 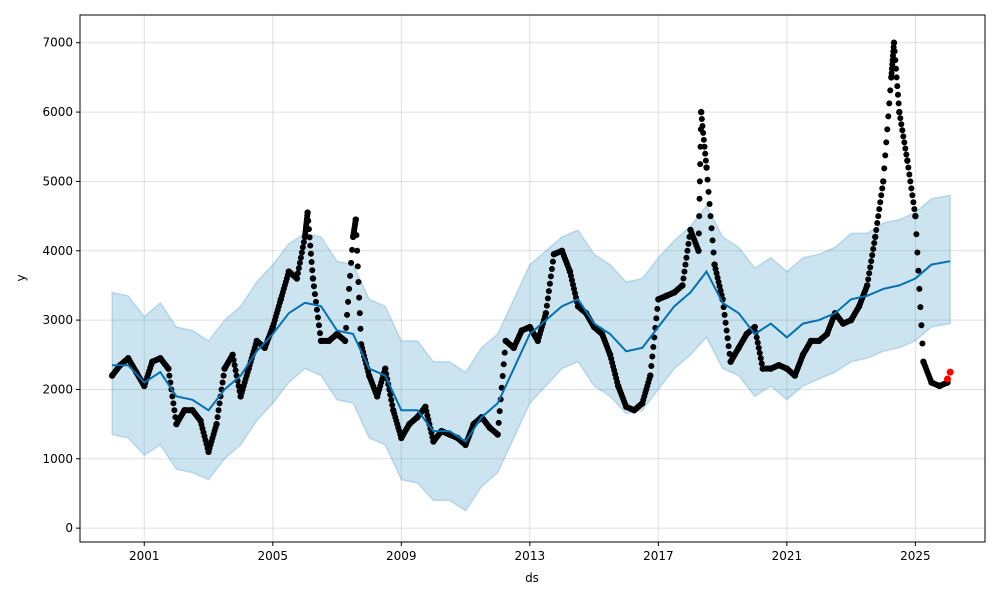 What do you see at coordinates (69, 528) in the screenshot?
I see `y-tick-label: 0` at bounding box center [69, 528].